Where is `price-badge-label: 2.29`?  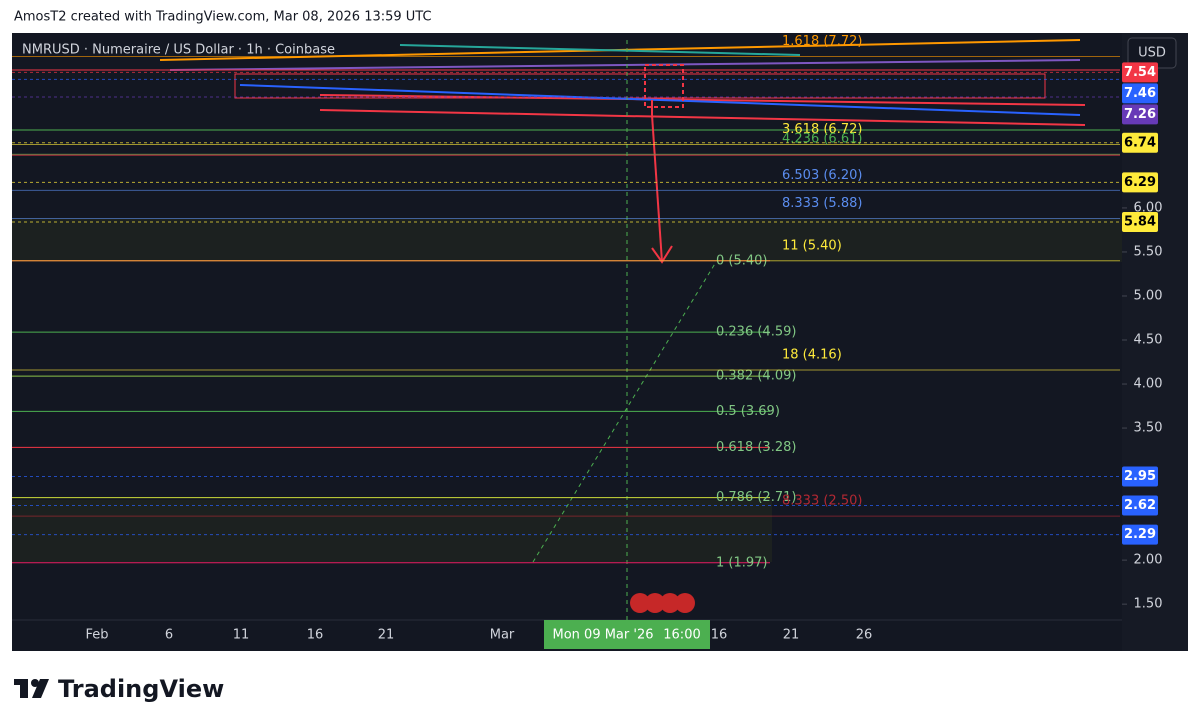 price-badge-label: 2.29 is located at coordinates (1140, 534).